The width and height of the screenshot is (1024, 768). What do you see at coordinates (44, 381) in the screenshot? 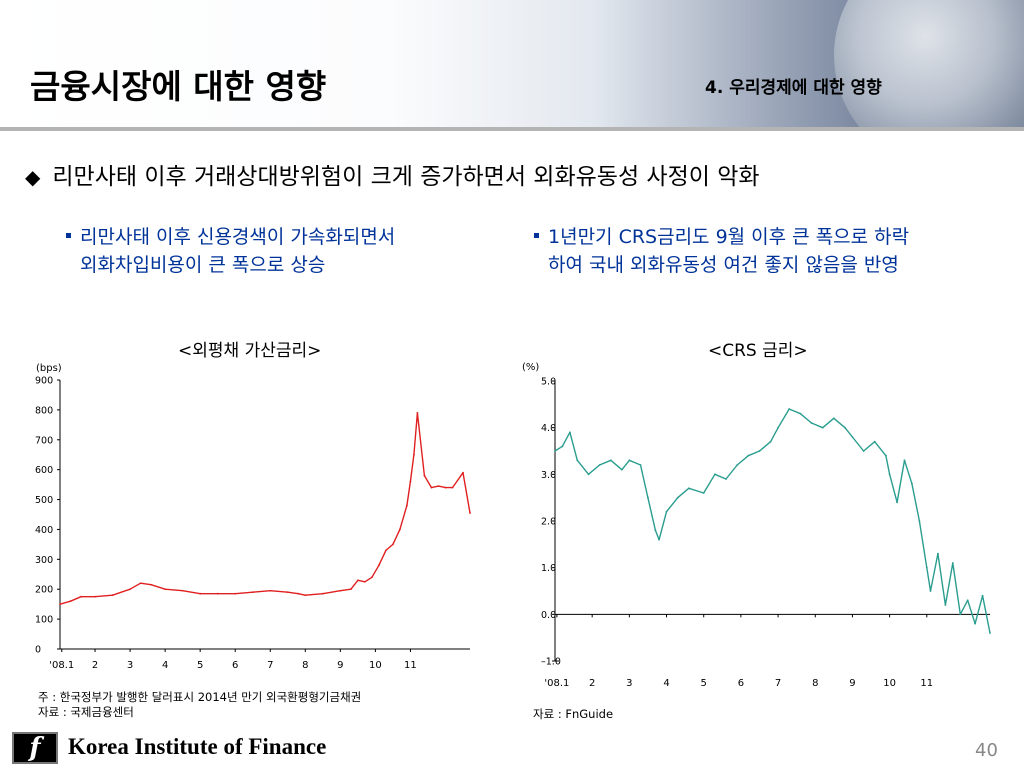
I see `y-tick-label: 900` at bounding box center [44, 381].